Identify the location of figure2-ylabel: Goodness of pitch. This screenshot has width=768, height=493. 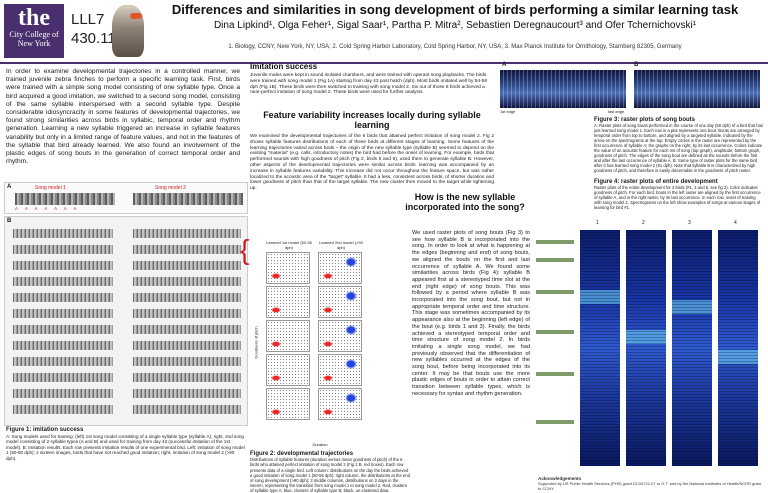
(256, 342).